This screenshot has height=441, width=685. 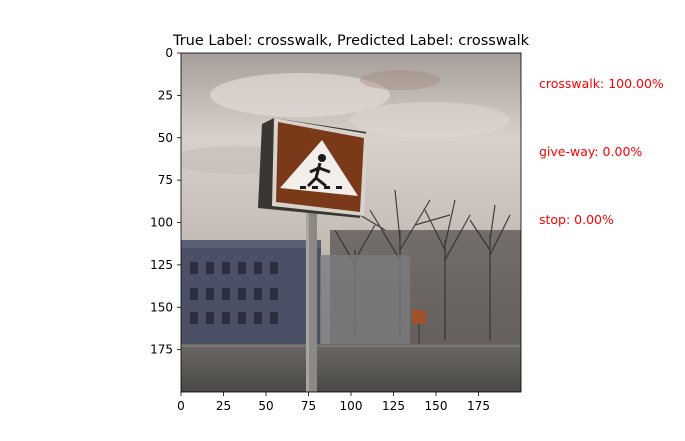 I want to click on y-tick-label: 125, so click(x=161, y=265).